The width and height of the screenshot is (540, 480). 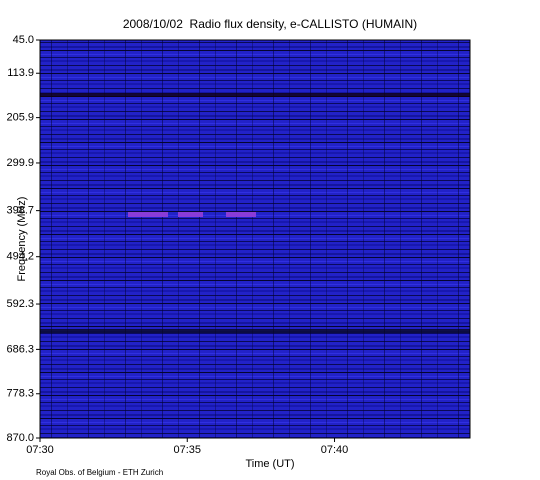 What do you see at coordinates (20, 304) in the screenshot?
I see `y-tick-label: 592.3` at bounding box center [20, 304].